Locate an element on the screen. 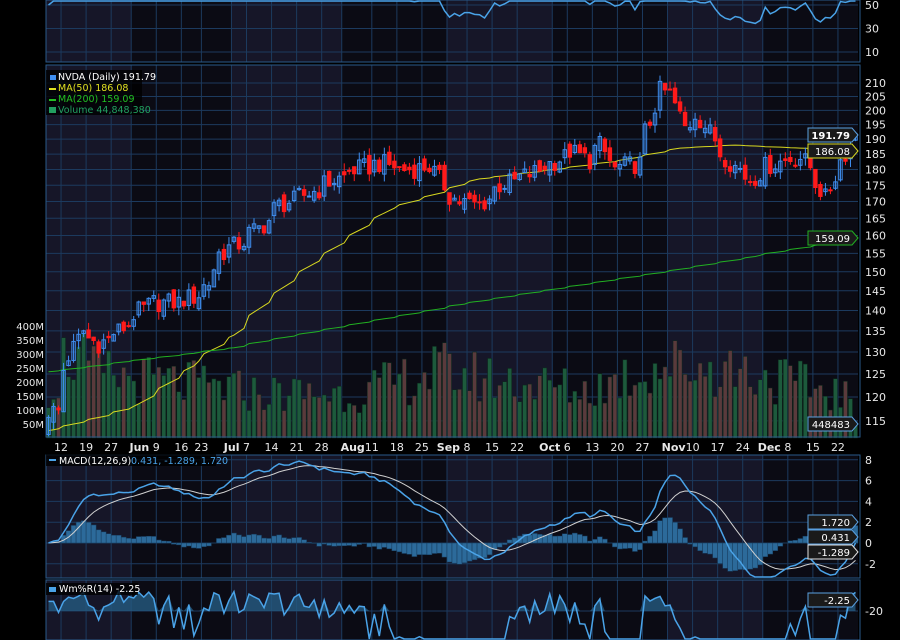 The image size is (900, 640). date-tick-label: 12 is located at coordinates (61, 447).